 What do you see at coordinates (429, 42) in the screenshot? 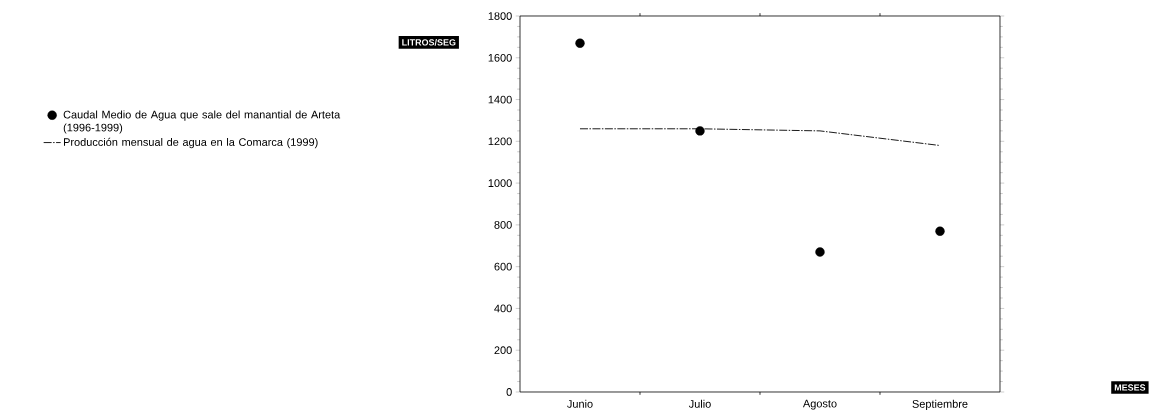
I see `y-axis-title: LITROS/SEG` at bounding box center [429, 42].